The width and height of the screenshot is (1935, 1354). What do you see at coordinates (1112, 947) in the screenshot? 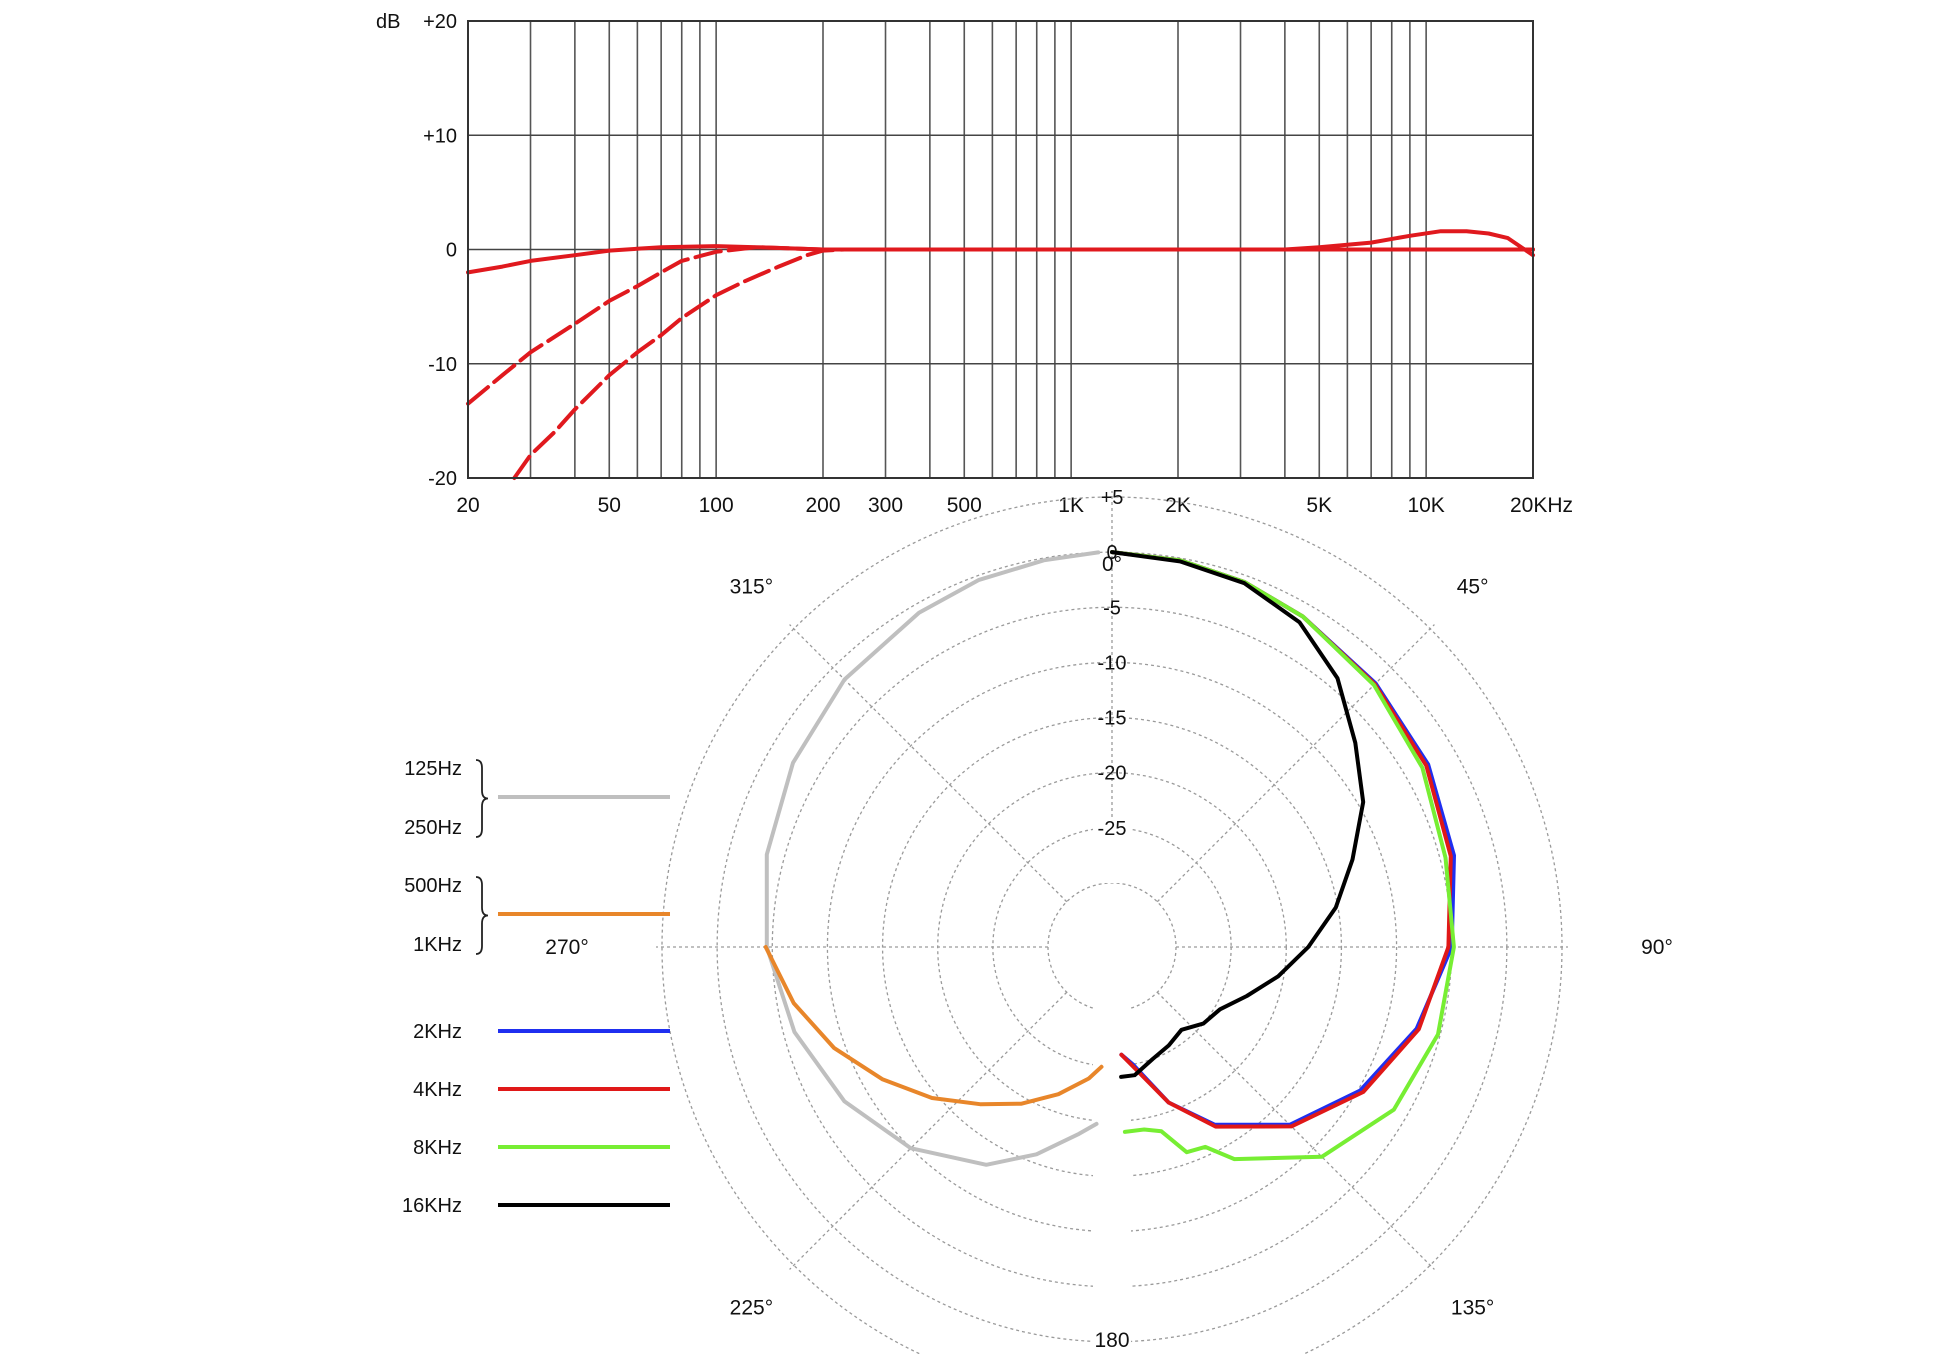
I see `polar-ring` at bounding box center [1112, 947].